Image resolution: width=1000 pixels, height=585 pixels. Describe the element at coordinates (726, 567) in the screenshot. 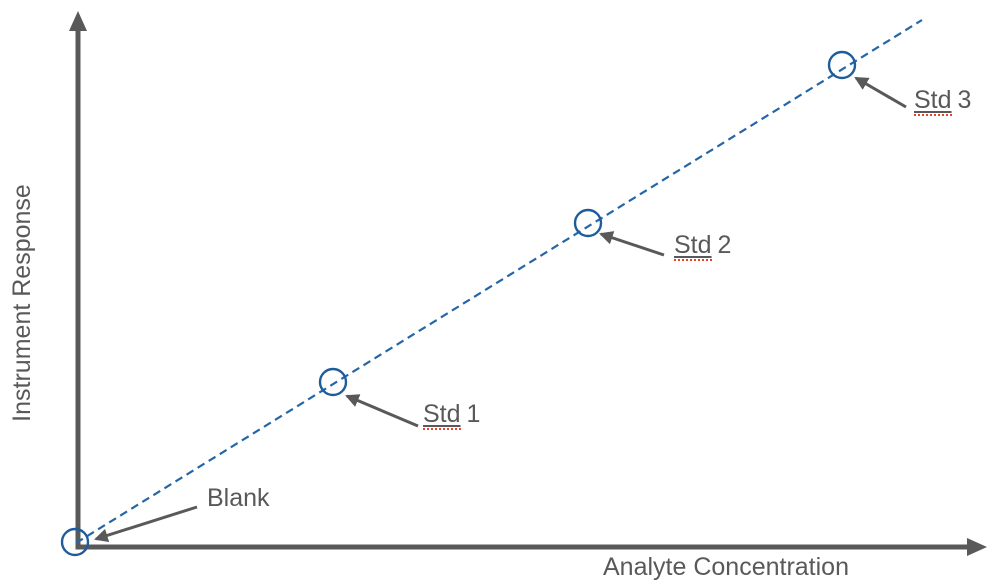

I see `x-axis-title: Analyte Concentration` at that location.